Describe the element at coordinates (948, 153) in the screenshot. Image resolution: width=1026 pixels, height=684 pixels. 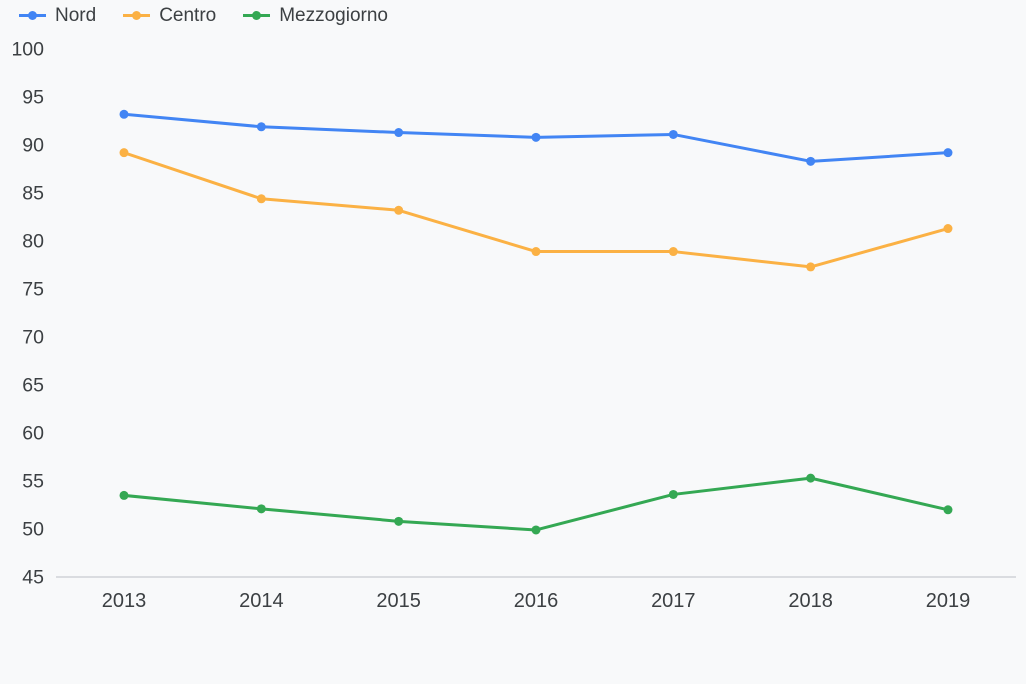
I see `data-point-nord-2019` at that location.